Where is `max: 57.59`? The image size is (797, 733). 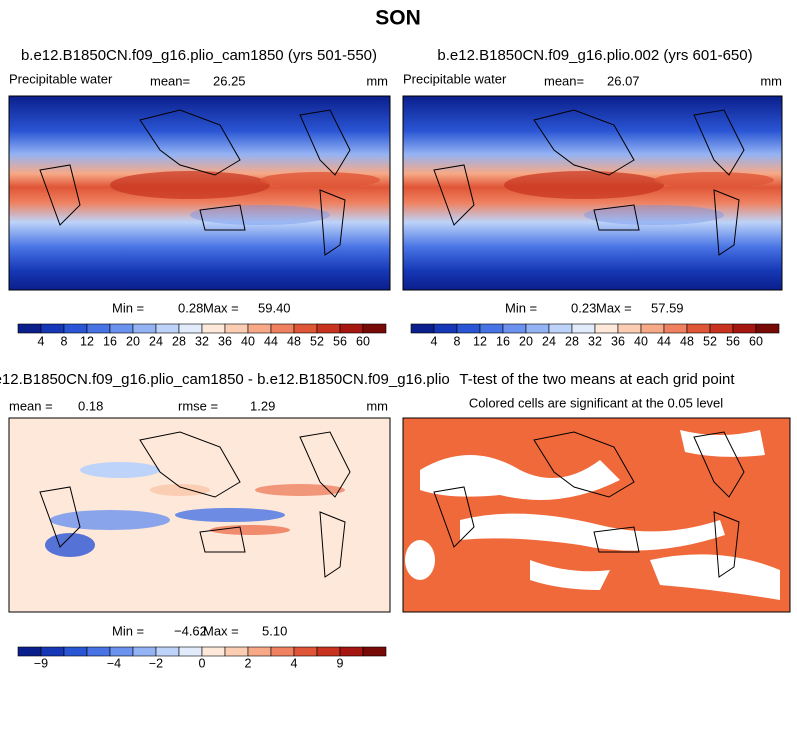
max: 57.59 is located at coordinates (667, 307).